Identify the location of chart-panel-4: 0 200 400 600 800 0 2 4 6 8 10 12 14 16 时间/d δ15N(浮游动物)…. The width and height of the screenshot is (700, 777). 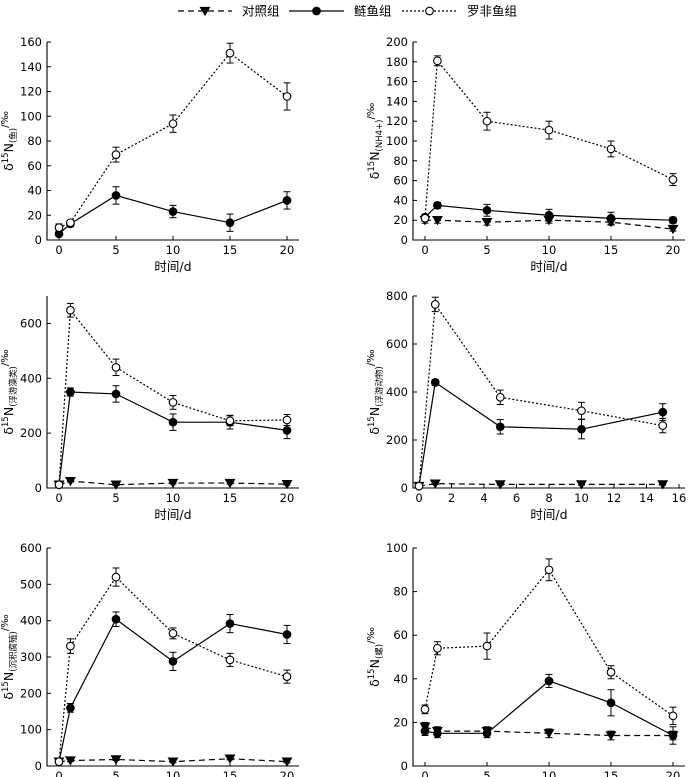
(526, 405).